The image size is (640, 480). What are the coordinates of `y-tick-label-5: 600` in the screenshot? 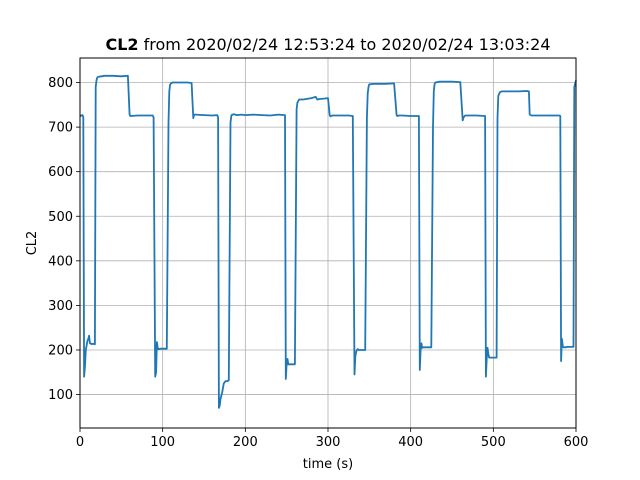 It's located at (60, 172).